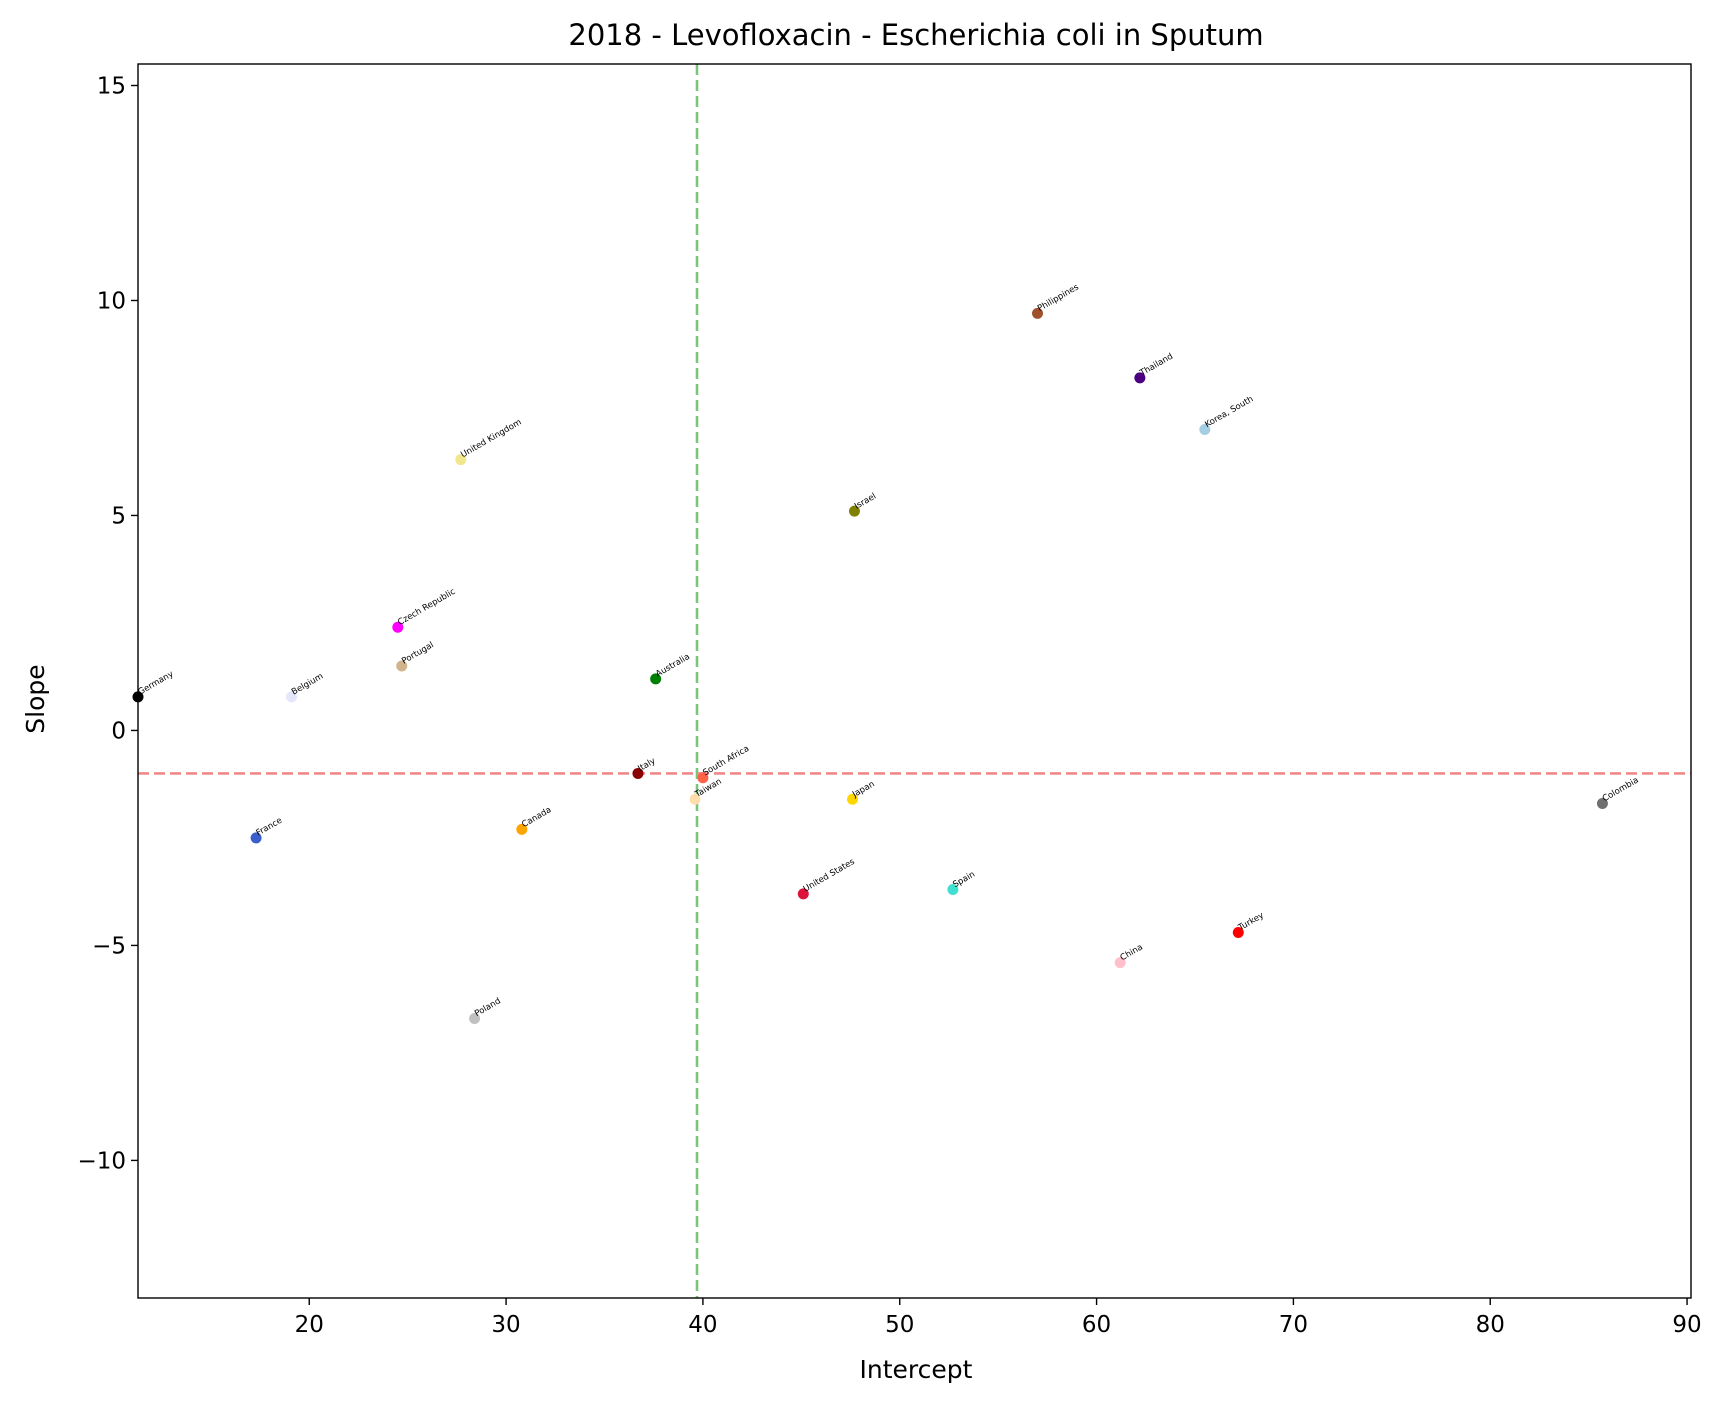 The width and height of the screenshot is (1720, 1401). Describe the element at coordinates (307, 684) in the screenshot. I see `point-label: Belgium` at that location.